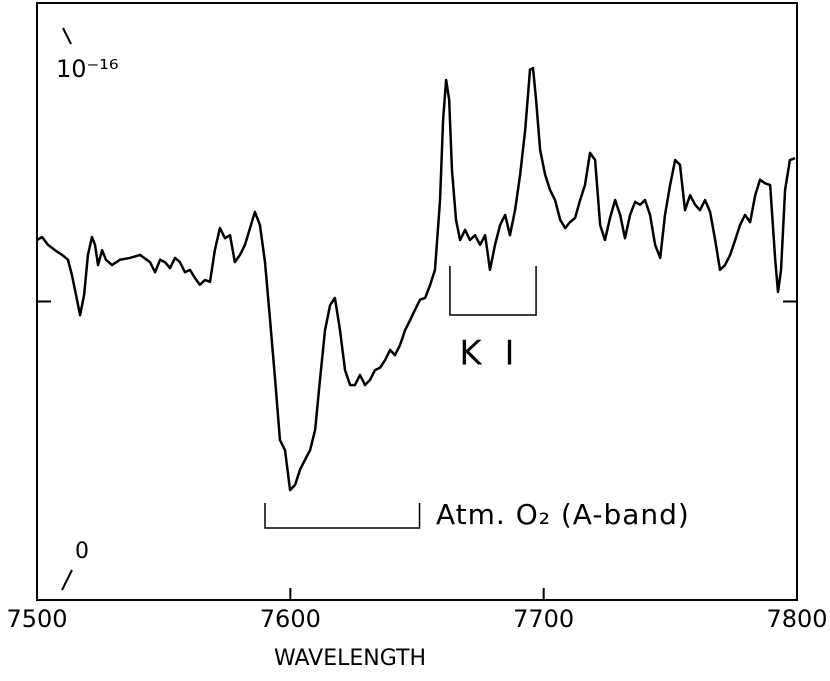  I want to click on annotation-label: Atm. O₂ (A-band), so click(563, 514).